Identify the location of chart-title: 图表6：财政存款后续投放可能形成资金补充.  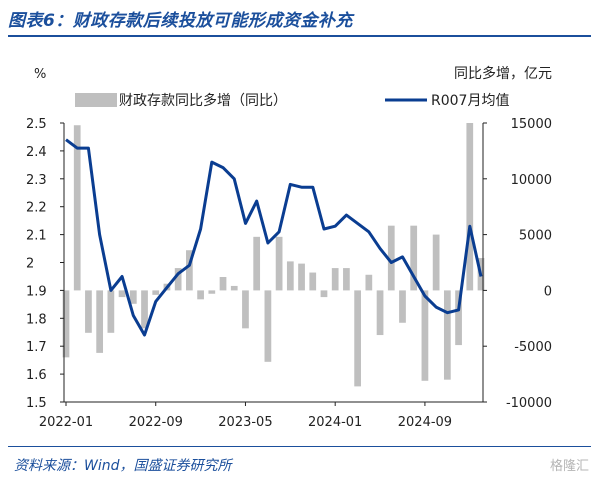
(180, 21).